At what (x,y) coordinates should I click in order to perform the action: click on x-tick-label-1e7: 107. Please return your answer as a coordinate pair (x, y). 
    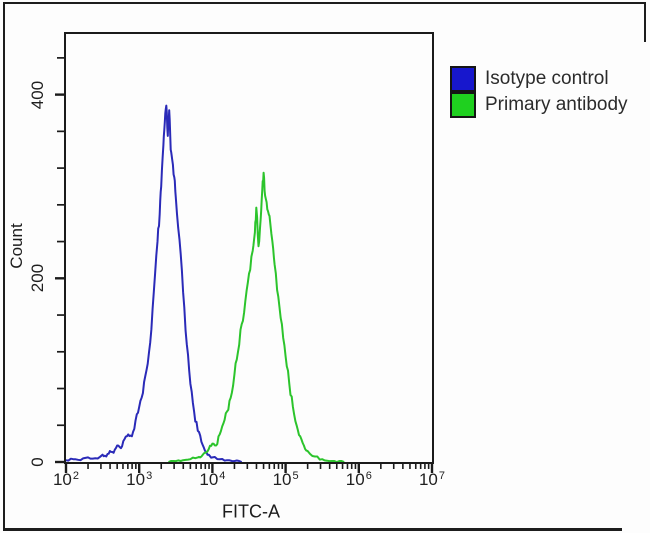
    Looking at the image, I should click on (432, 479).